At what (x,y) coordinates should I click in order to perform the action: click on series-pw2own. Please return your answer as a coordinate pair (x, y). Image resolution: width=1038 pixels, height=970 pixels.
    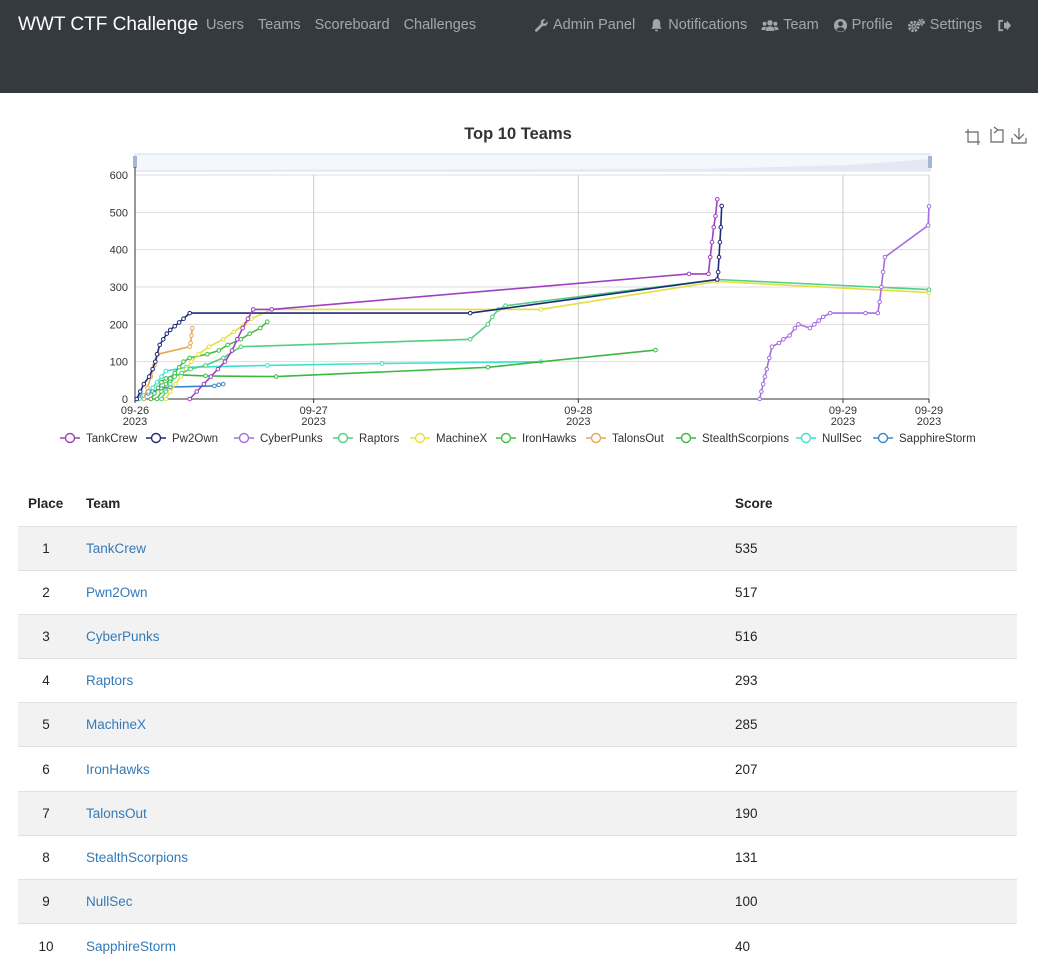
    Looking at the image, I should click on (429, 302).